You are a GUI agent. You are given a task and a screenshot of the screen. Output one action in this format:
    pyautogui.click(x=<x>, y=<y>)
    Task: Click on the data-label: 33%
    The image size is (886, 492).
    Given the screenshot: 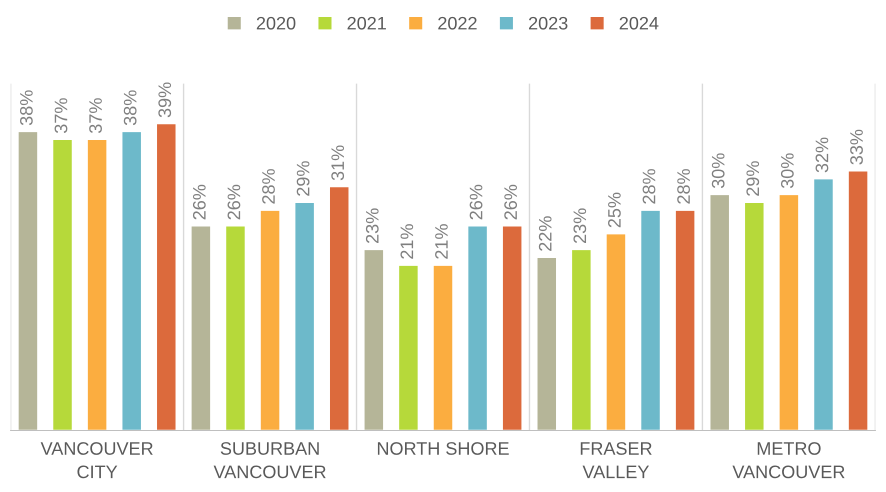 What is the action you would take?
    pyautogui.click(x=856, y=147)
    